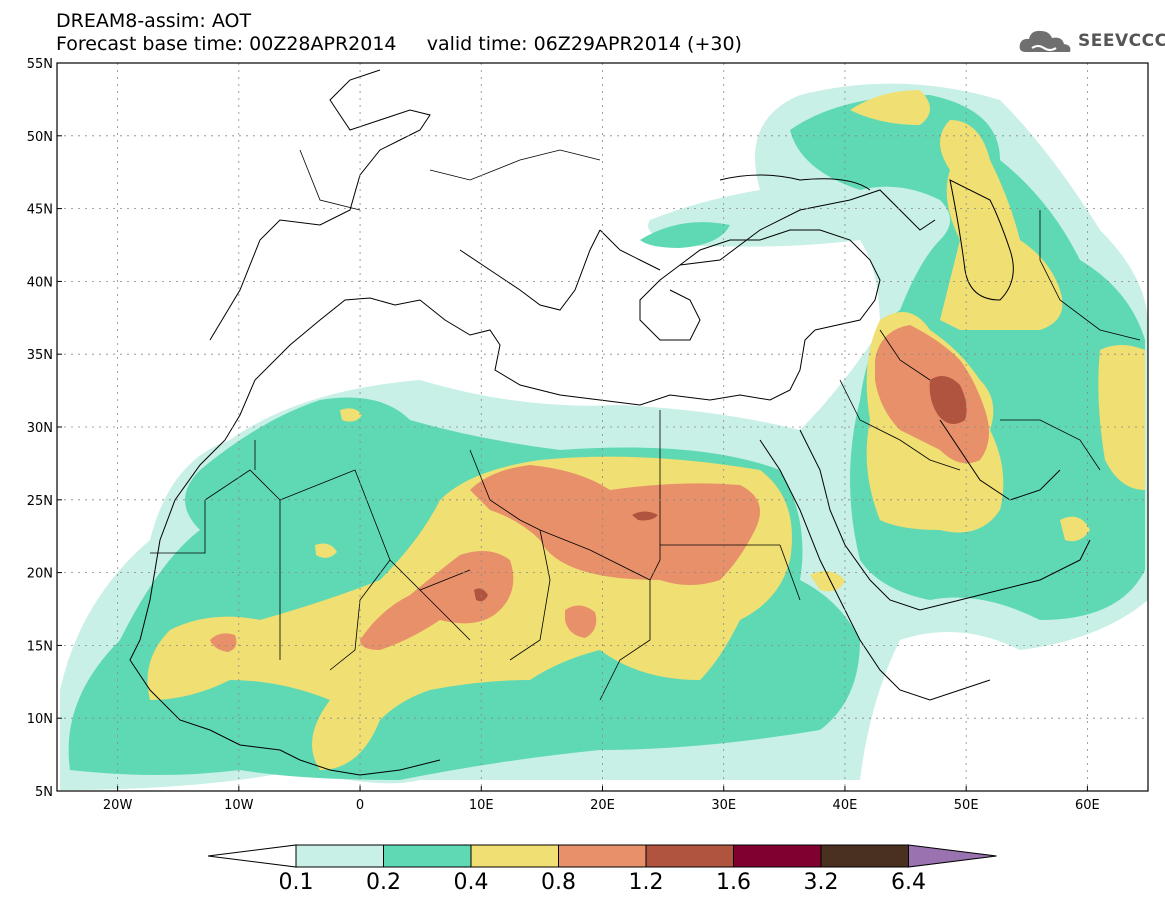 The height and width of the screenshot is (905, 1165). I want to click on lat-tick-label: 20N, so click(40, 574).